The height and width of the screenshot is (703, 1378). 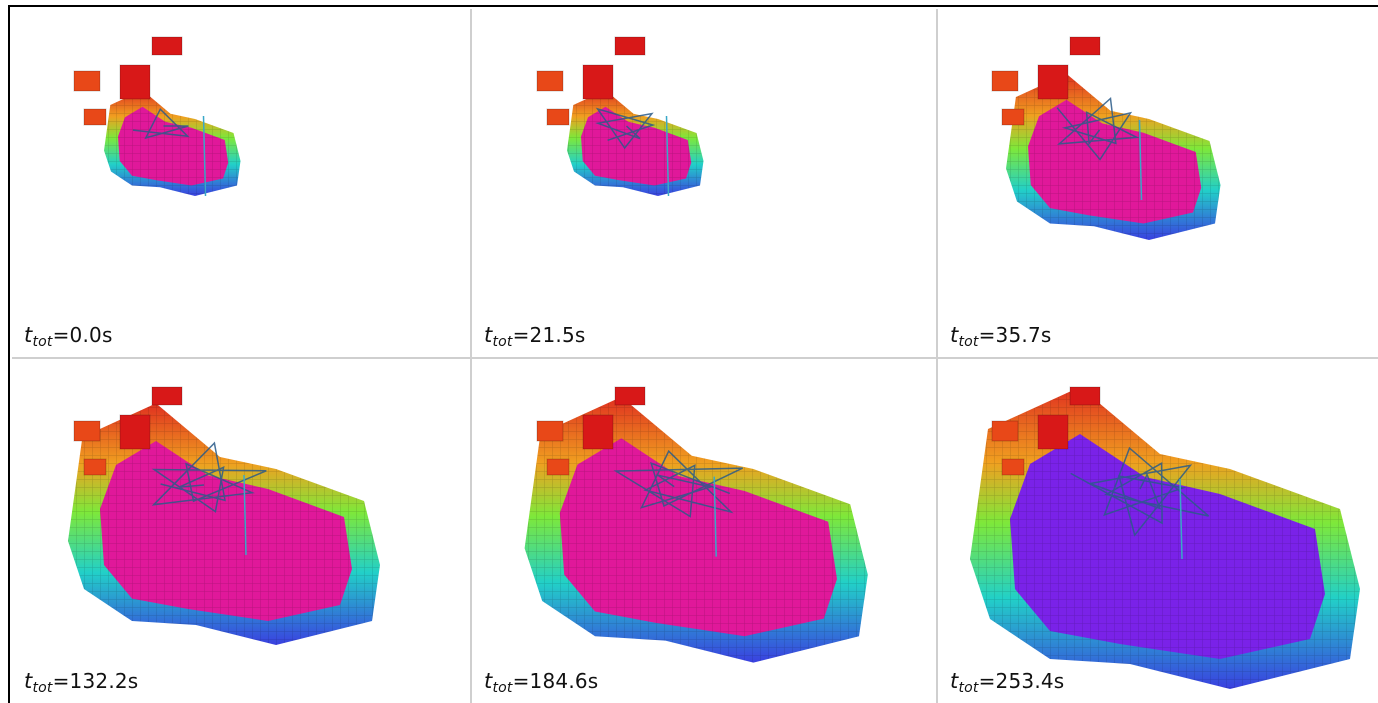 What do you see at coordinates (82, 335) in the screenshot?
I see `time-value: =0.0s` at bounding box center [82, 335].